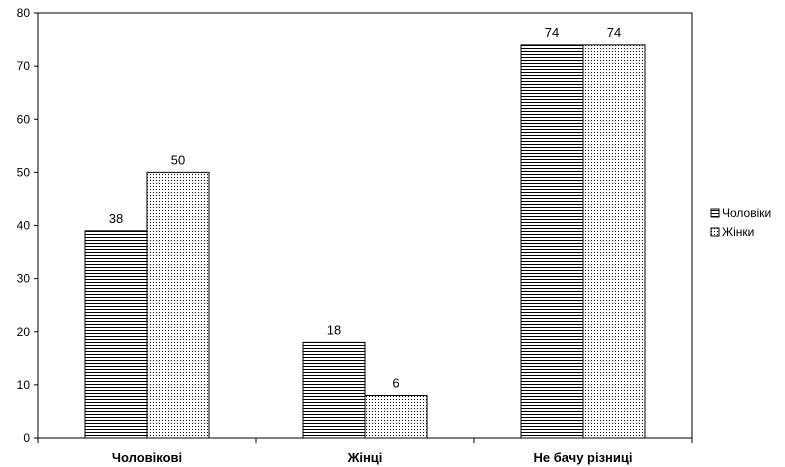 Image resolution: width=785 pixels, height=467 pixels. Describe the element at coordinates (24, 332) in the screenshot. I see `y-tick-label: 20` at that location.